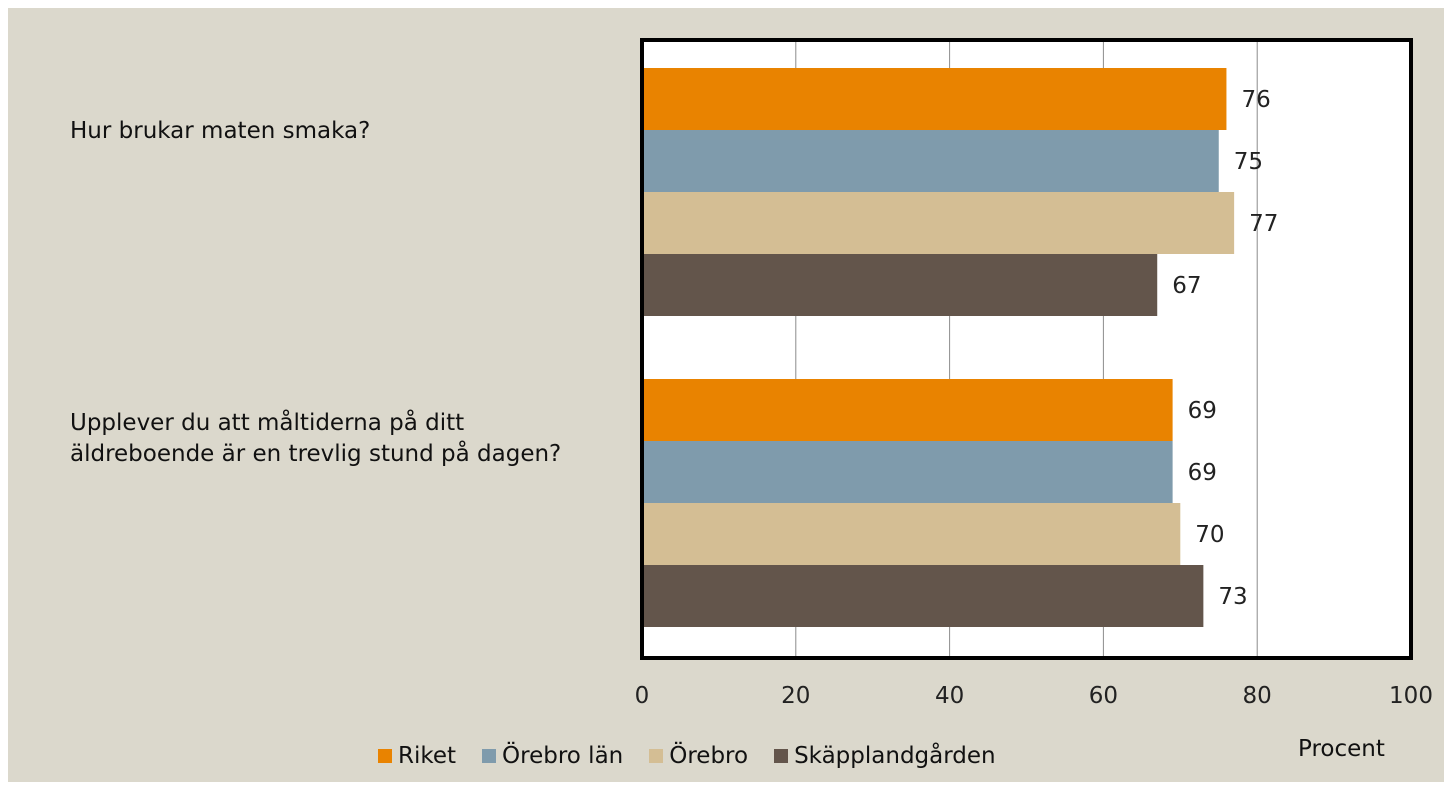 Image resolution: width=1448 pixels, height=788 pixels. I want to click on x-tick-label-2: 40, so click(949, 696).